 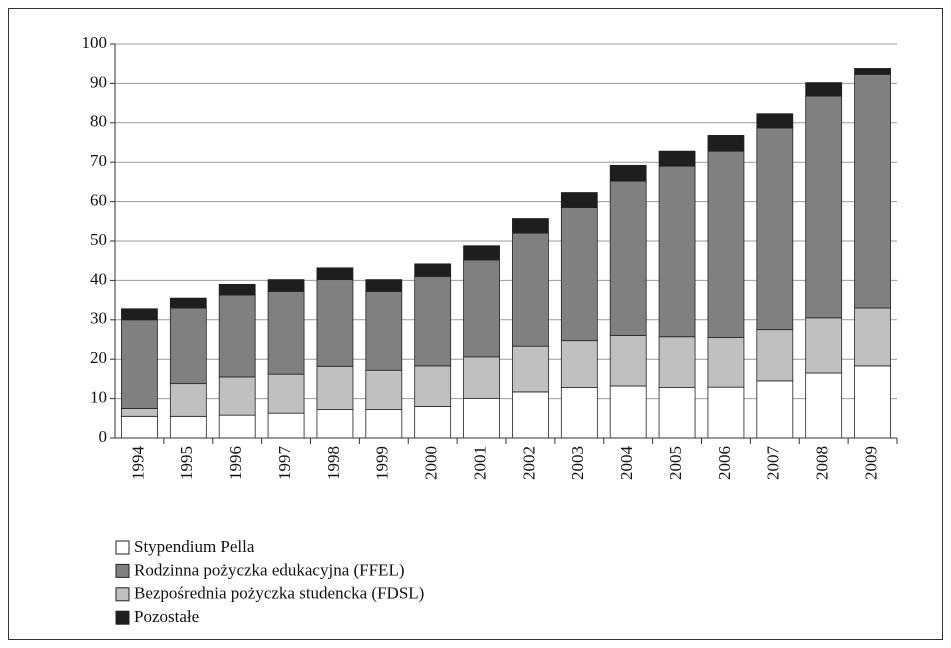 What do you see at coordinates (675, 463) in the screenshot?
I see `x-tick-label: 2005` at bounding box center [675, 463].